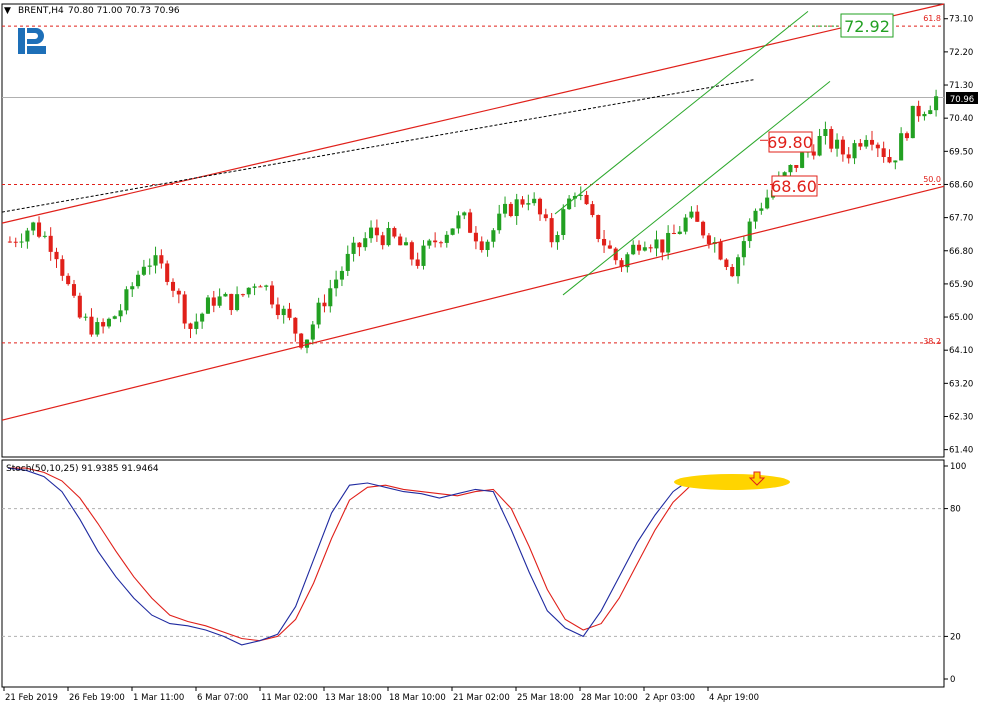 This screenshot has width=984, height=707. Describe the element at coordinates (955, 637) in the screenshot. I see `stoch-tick-label: 20` at that location.